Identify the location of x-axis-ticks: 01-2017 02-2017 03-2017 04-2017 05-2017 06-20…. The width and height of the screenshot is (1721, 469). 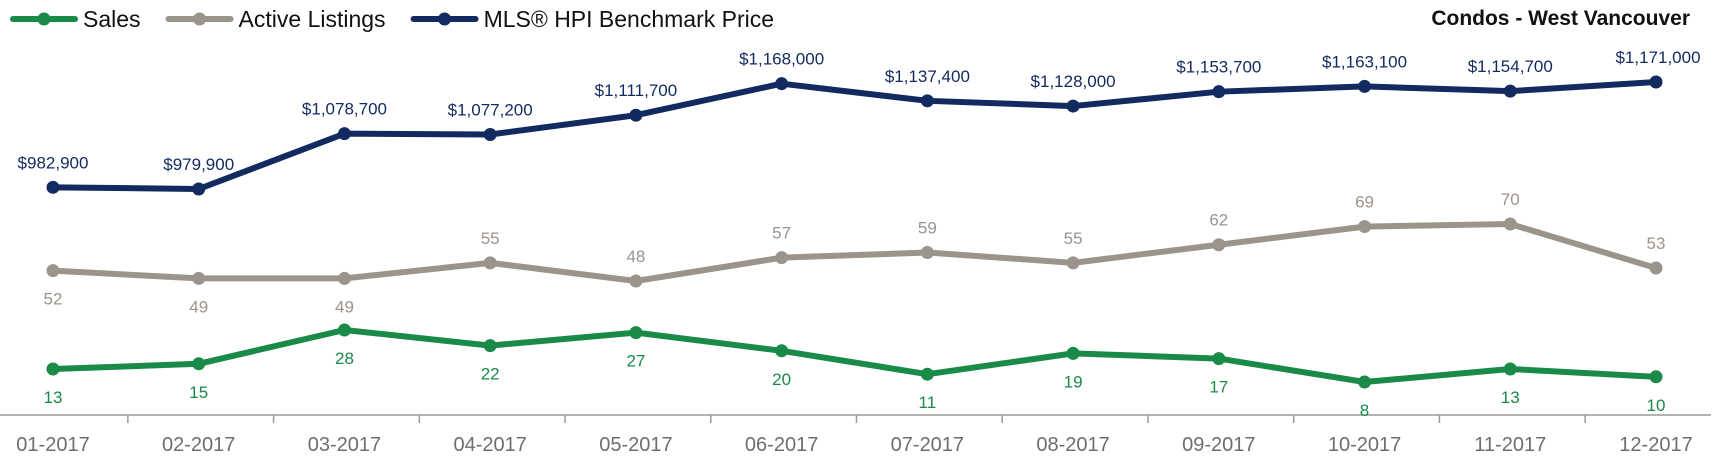
(854, 435).